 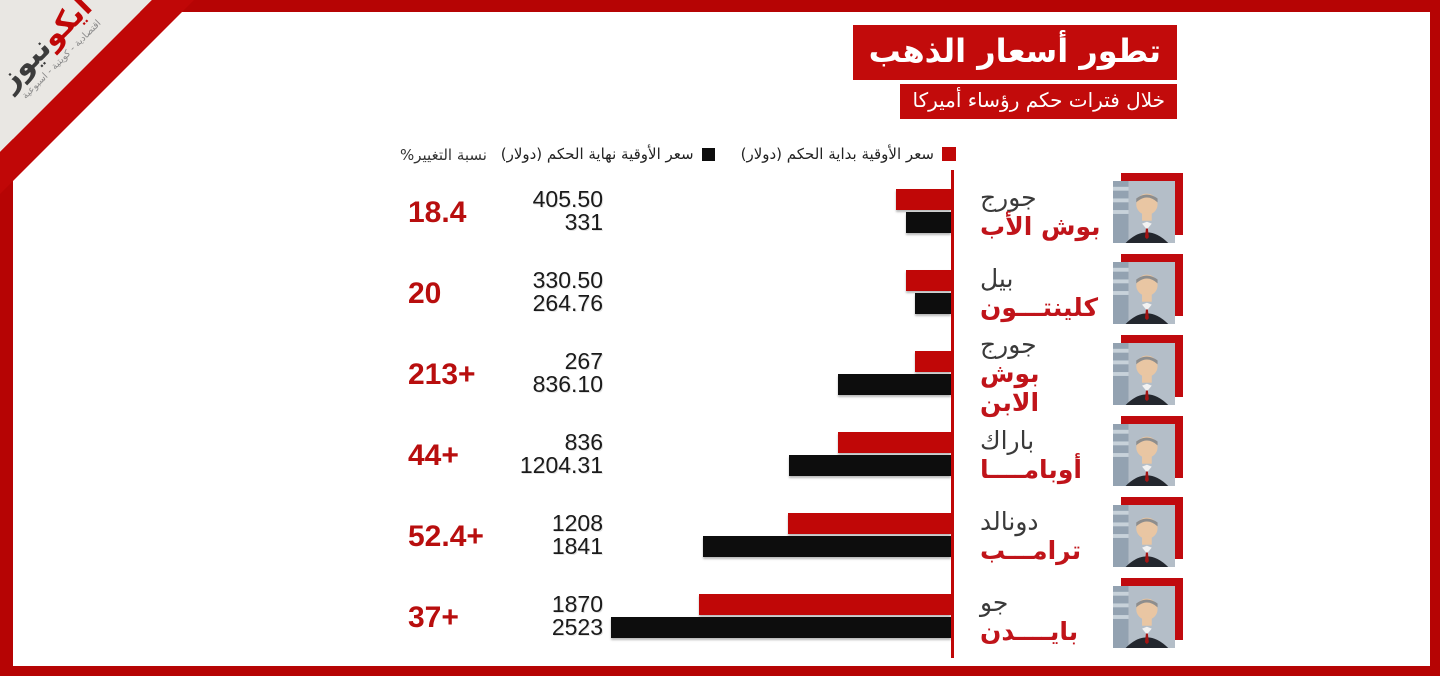 What do you see at coordinates (1009, 521) in the screenshot?
I see `president-first-name: دونالد` at bounding box center [1009, 521].